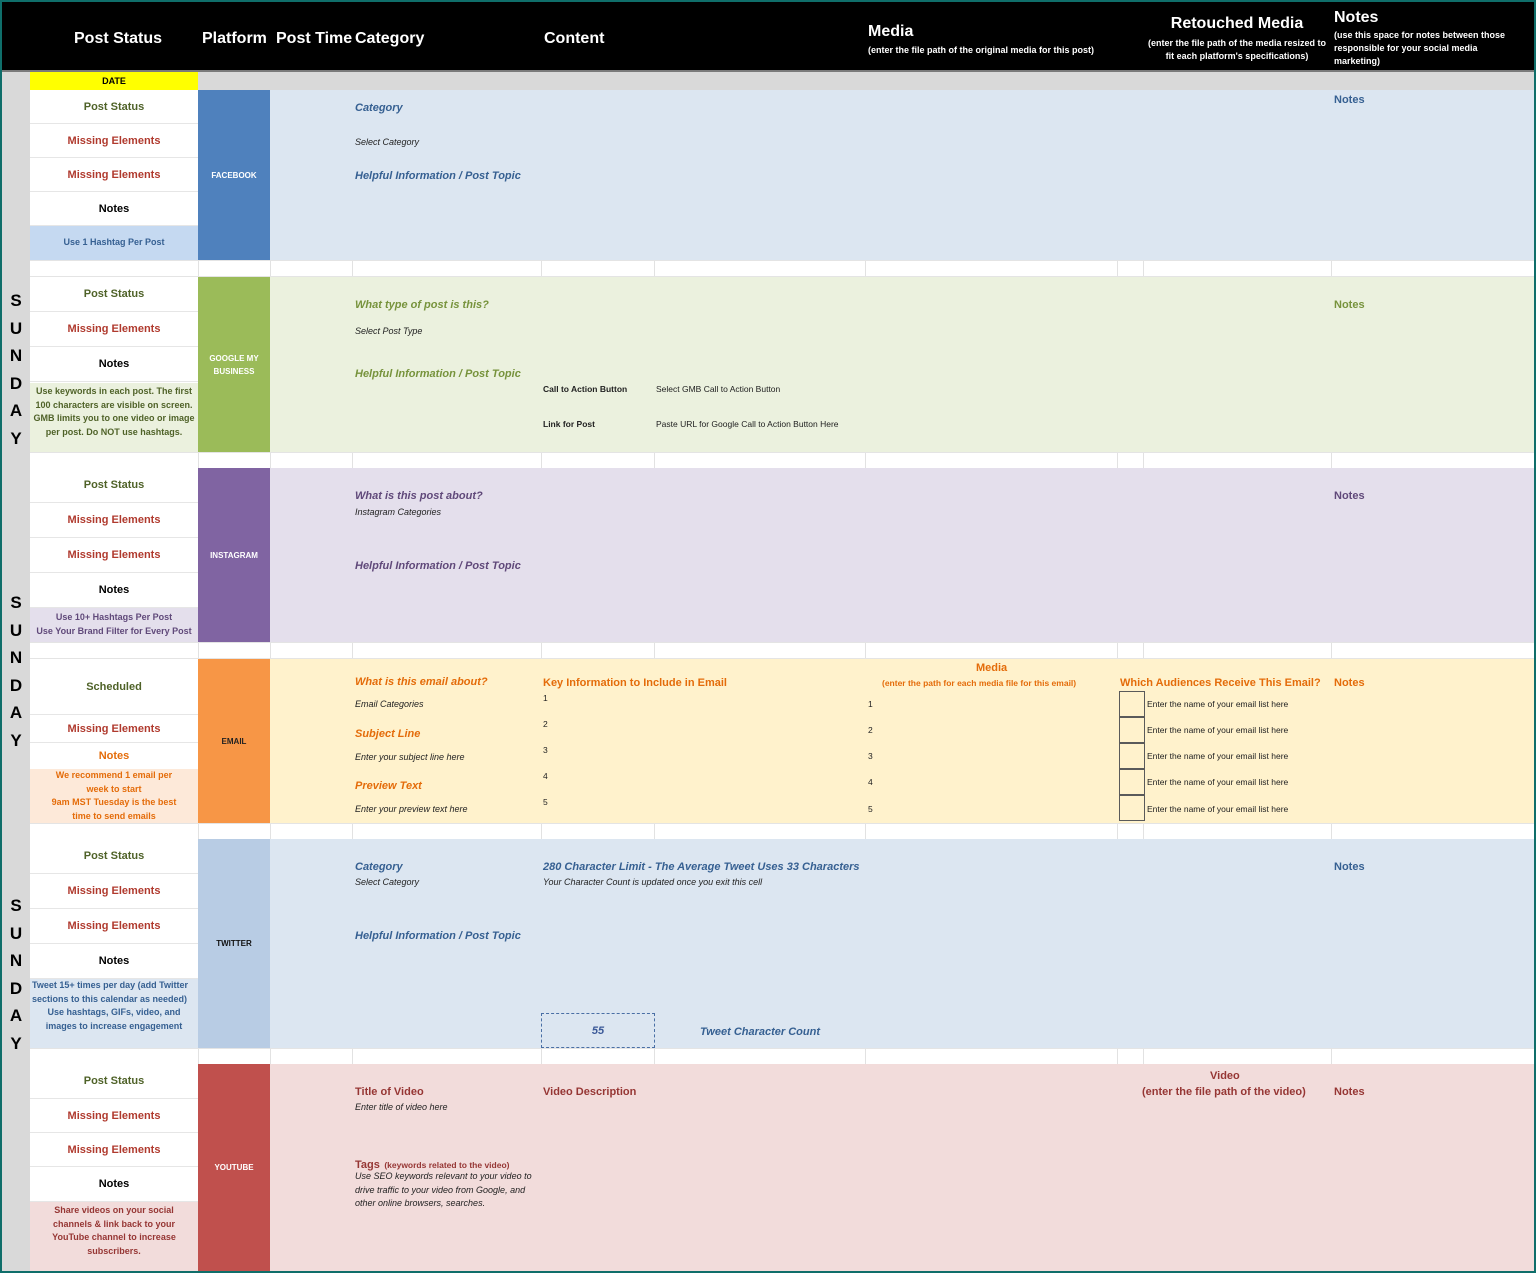 The width and height of the screenshot is (1536, 1273). What do you see at coordinates (1218, 704) in the screenshot?
I see `audience-list-1: Enter the name of your email list here` at bounding box center [1218, 704].